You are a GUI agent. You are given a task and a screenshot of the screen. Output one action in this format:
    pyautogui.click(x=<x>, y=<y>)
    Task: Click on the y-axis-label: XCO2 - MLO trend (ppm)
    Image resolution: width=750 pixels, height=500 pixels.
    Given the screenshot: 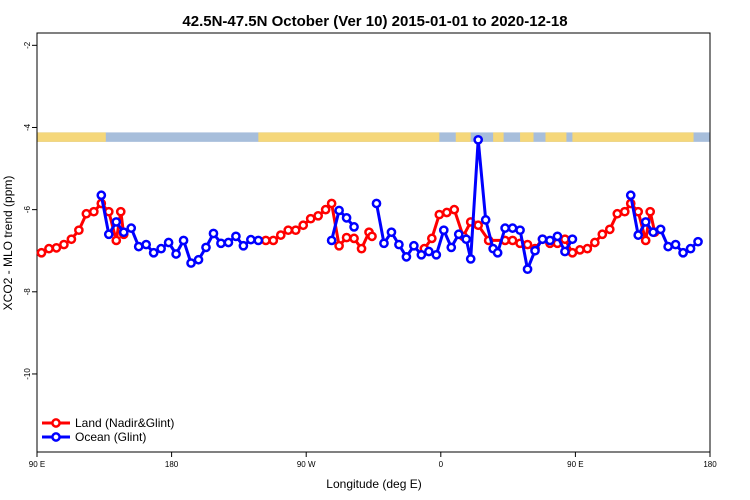 What is the action you would take?
    pyautogui.click(x=8, y=243)
    